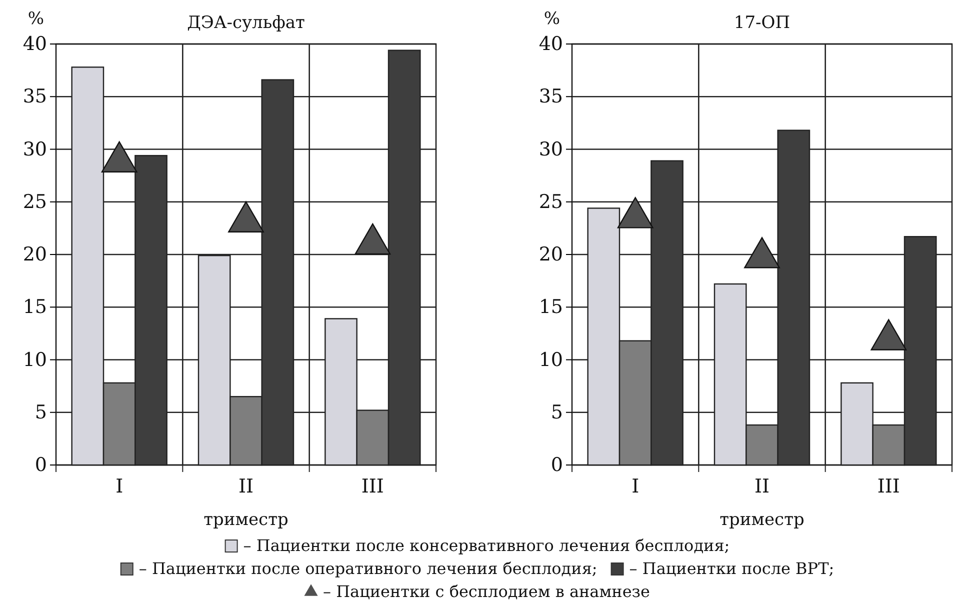  I want to click on chart-title: 17-ОП, so click(762, 23).